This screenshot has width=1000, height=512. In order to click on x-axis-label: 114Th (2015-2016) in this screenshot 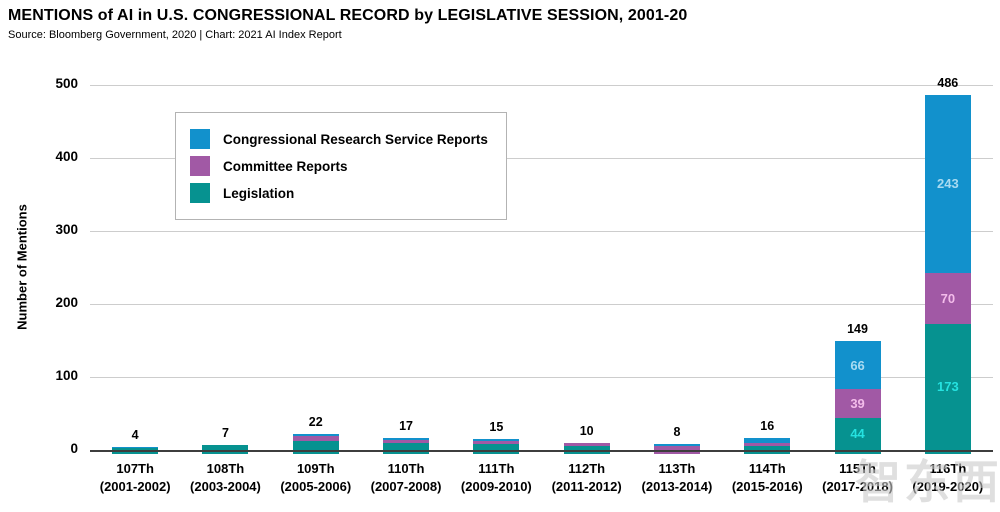, I will do `click(767, 478)`.